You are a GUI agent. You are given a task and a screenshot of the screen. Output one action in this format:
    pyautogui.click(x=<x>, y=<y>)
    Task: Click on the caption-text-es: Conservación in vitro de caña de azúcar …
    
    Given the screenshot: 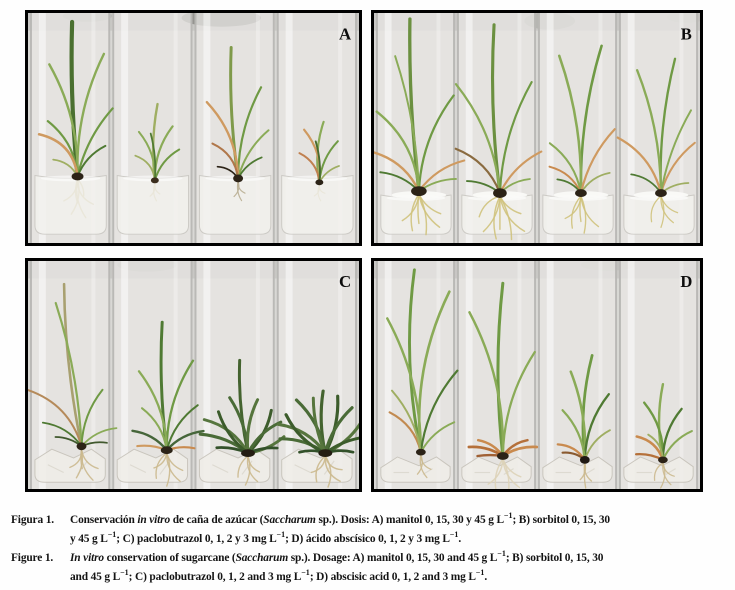 What is the action you would take?
    pyautogui.click(x=340, y=528)
    